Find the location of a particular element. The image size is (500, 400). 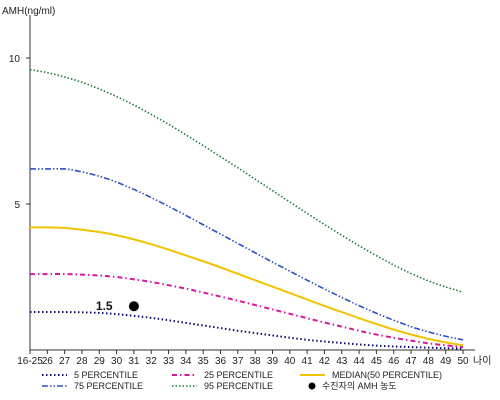

x-tick-label: 46 is located at coordinates (394, 361).